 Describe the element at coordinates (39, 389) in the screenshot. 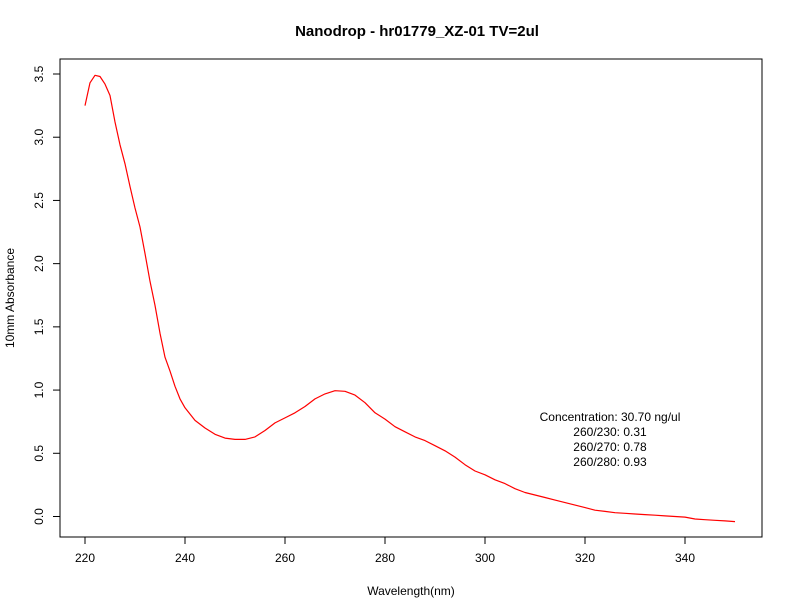

I see `y-tick-label: 1.0` at that location.